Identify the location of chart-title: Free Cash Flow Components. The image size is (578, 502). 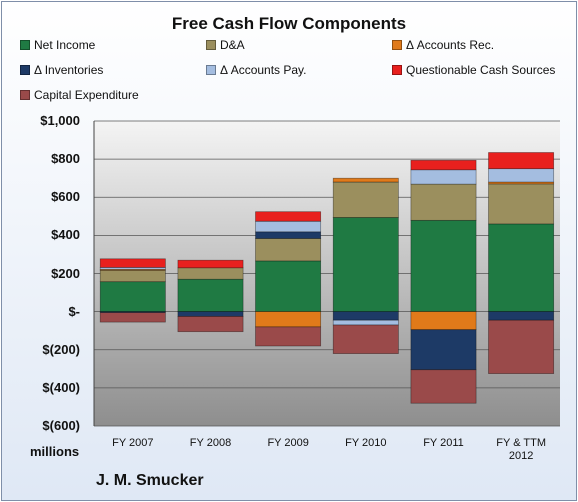
(289, 23).